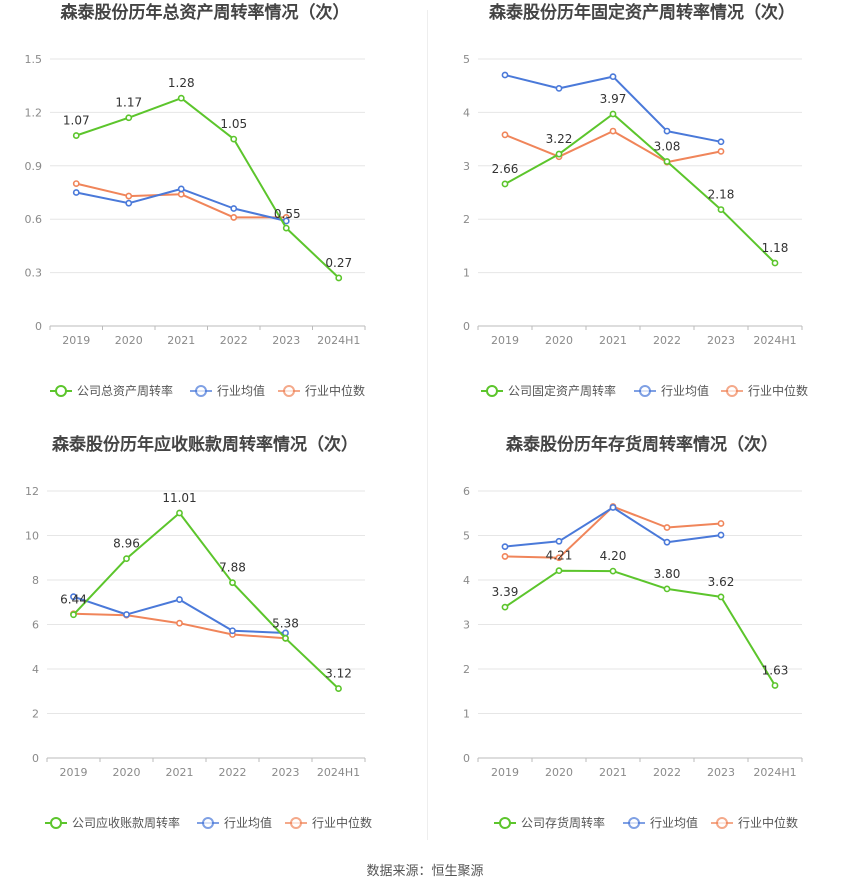 This screenshot has height=891, width=850. Describe the element at coordinates (179, 498) in the screenshot. I see `data-label: 11.01` at that location.